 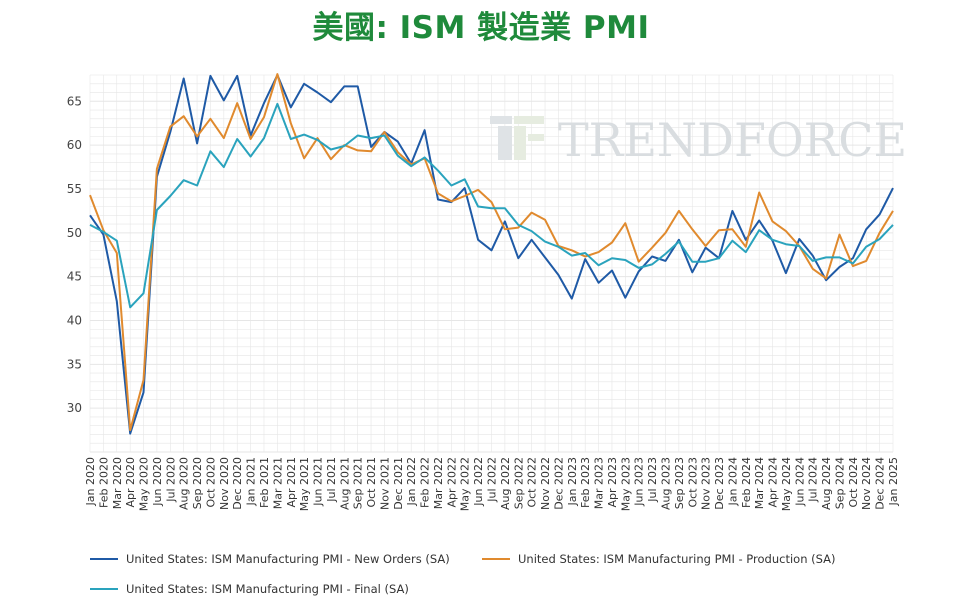 I want to click on y-tick-label: 55, so click(x=74, y=189).